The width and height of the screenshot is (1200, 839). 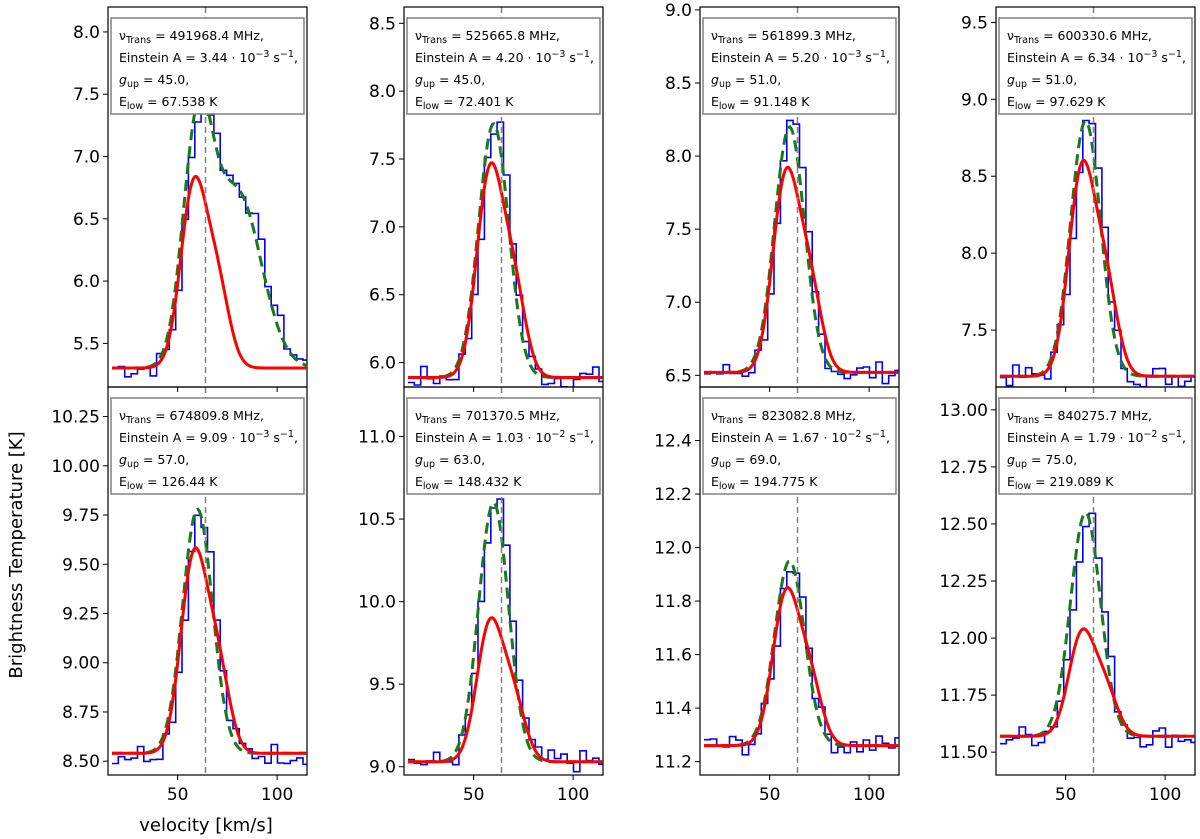 What do you see at coordinates (382, 364) in the screenshot?
I see `y-tick-label: 6.0` at bounding box center [382, 364].